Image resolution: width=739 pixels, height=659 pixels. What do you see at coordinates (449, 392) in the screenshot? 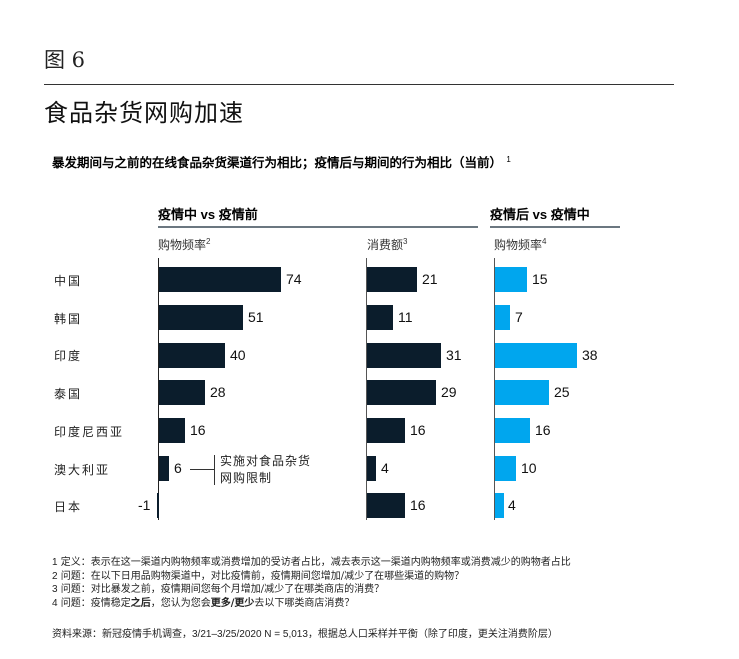
I see `value-label: 29` at bounding box center [449, 392].